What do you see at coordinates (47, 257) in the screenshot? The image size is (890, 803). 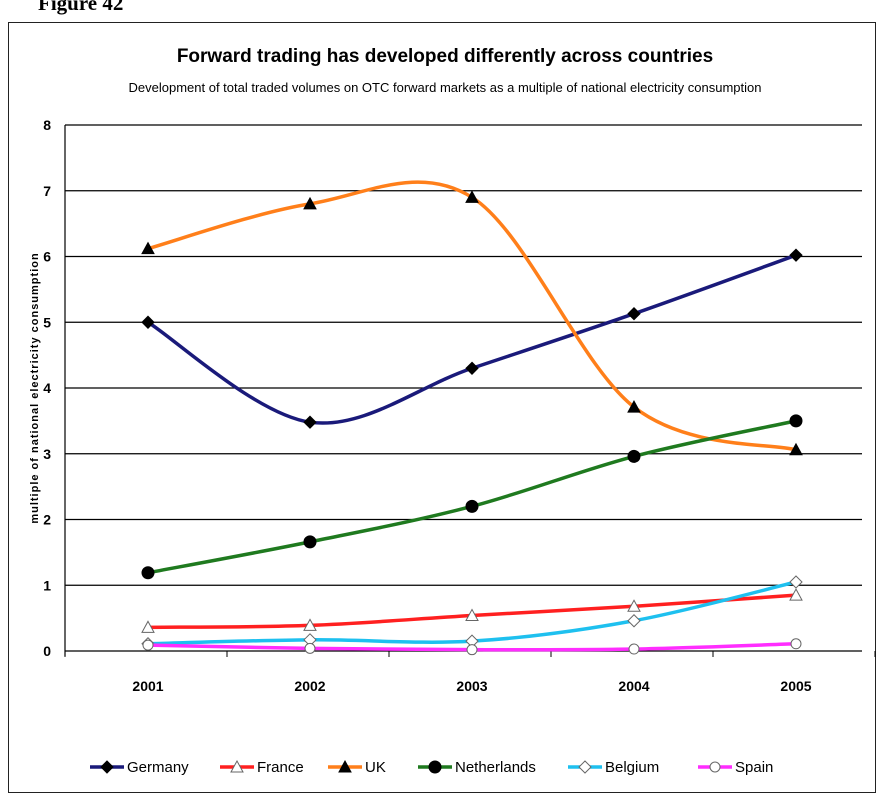 I see `y-tick-label: 6` at bounding box center [47, 257].